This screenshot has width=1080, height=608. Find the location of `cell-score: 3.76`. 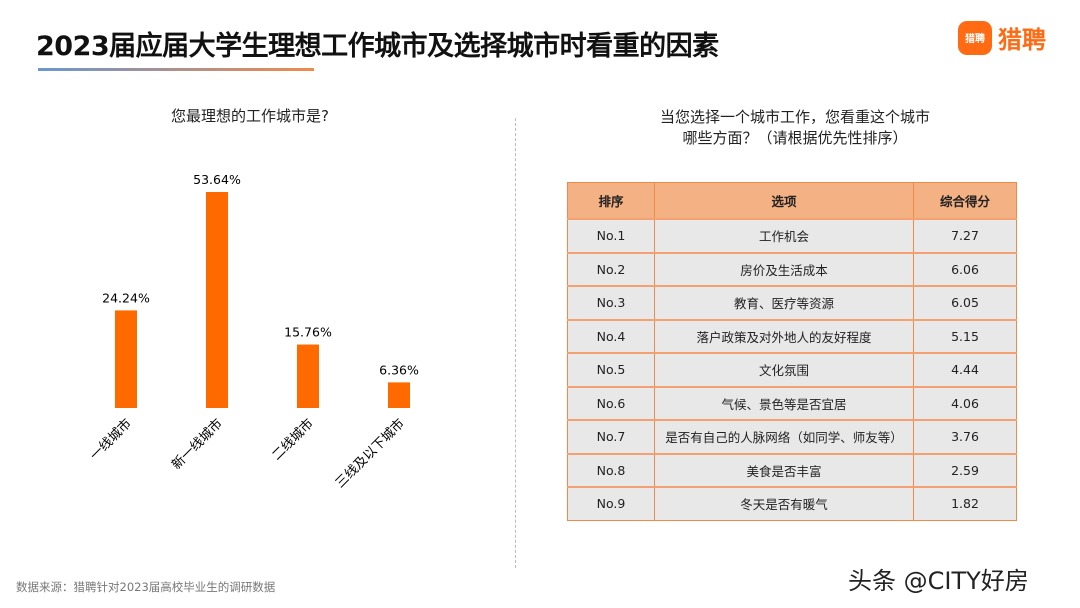

cell-score: 3.76 is located at coordinates (965, 436).